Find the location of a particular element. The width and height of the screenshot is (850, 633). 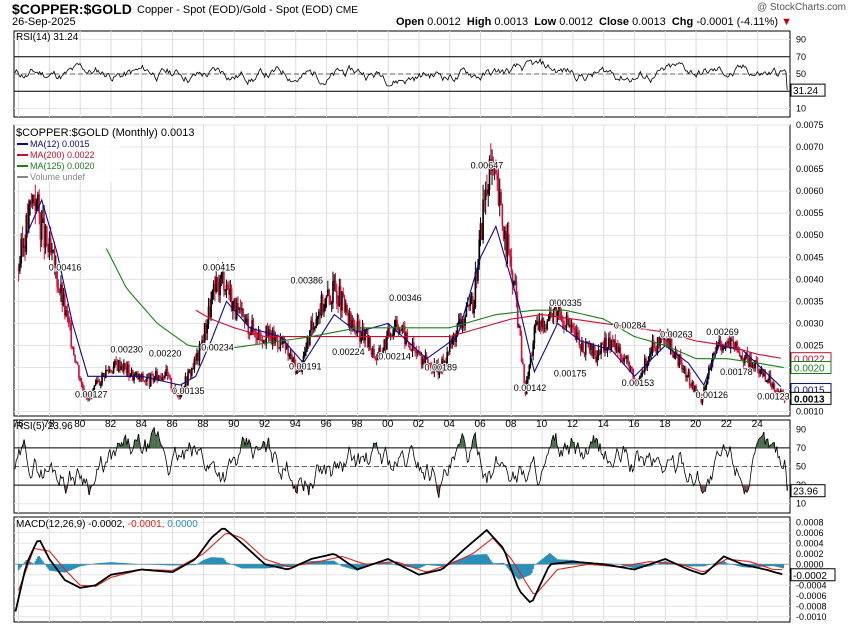

macd-tick-label: 0.0000 is located at coordinates (810, 564).